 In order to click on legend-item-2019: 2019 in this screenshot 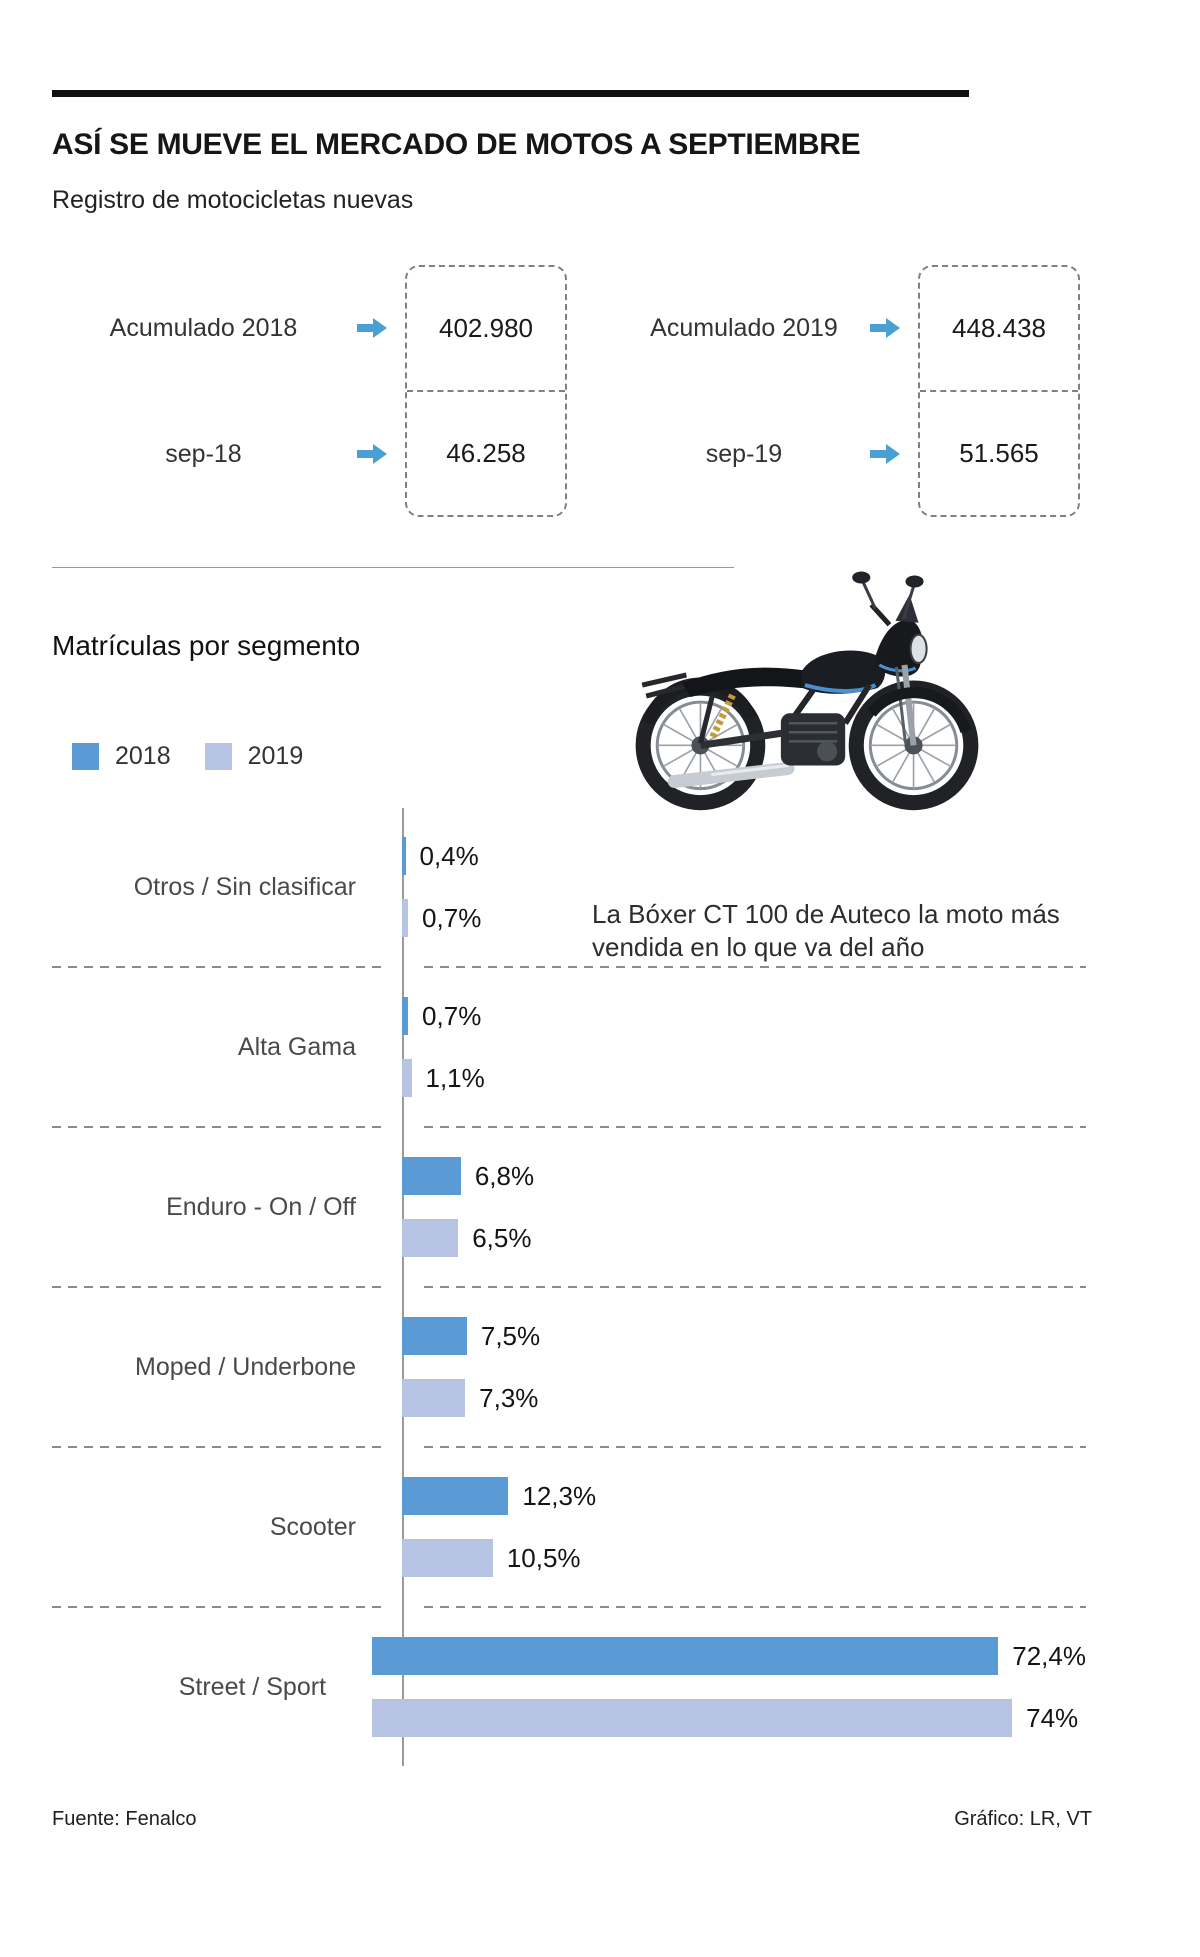, I will do `click(254, 756)`.